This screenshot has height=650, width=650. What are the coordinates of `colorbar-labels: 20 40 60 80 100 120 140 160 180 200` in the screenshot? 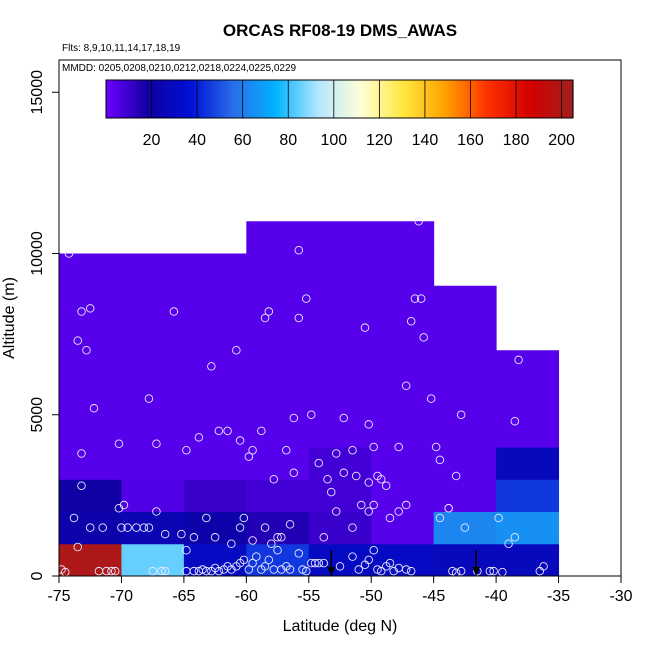 It's located at (359, 140).